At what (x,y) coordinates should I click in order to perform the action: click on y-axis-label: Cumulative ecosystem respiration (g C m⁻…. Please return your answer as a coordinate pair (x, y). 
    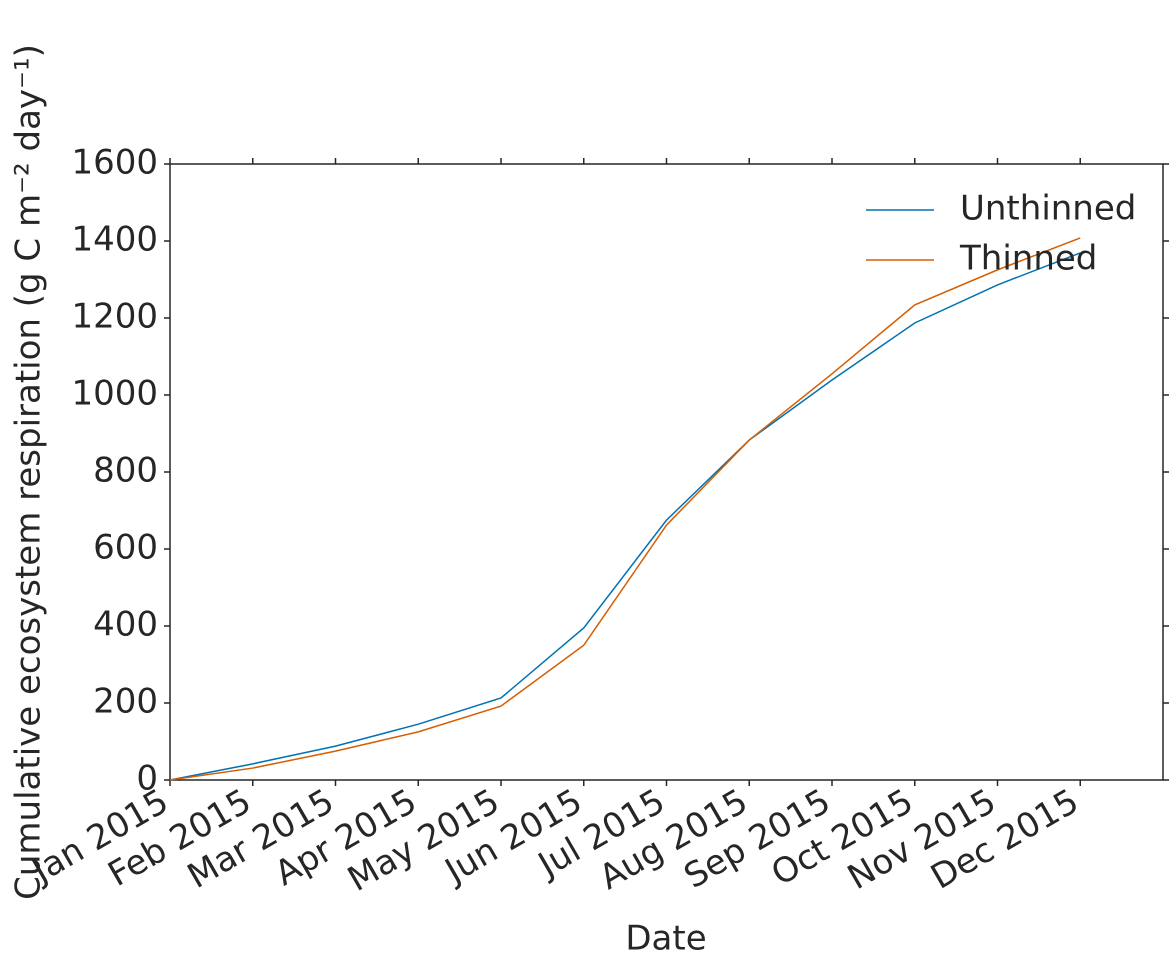
    Looking at the image, I should click on (29, 472).